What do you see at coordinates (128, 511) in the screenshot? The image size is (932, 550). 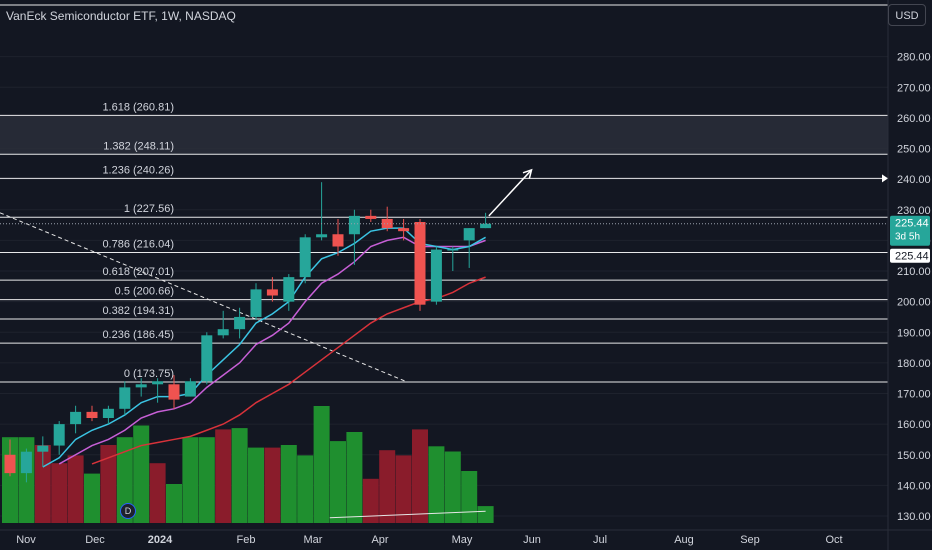 I see `dividend-marker-icon: D` at bounding box center [128, 511].